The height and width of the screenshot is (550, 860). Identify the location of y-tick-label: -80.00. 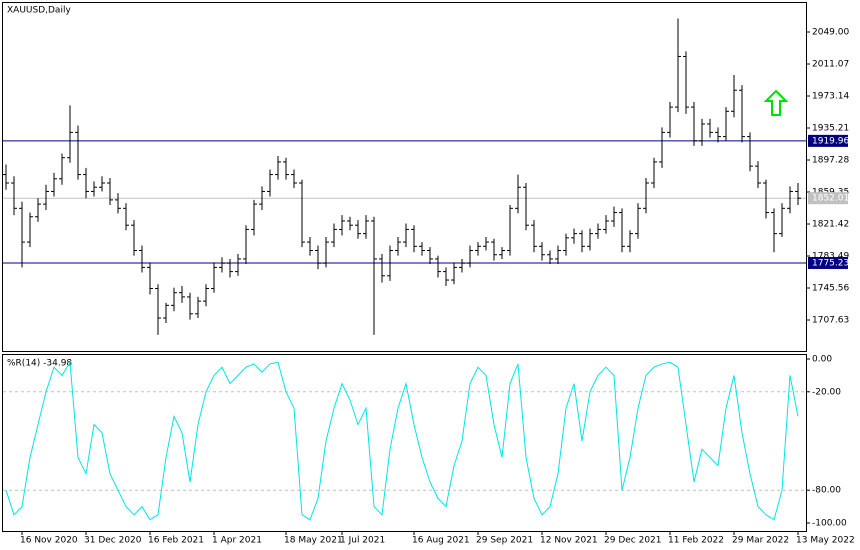
(826, 491).